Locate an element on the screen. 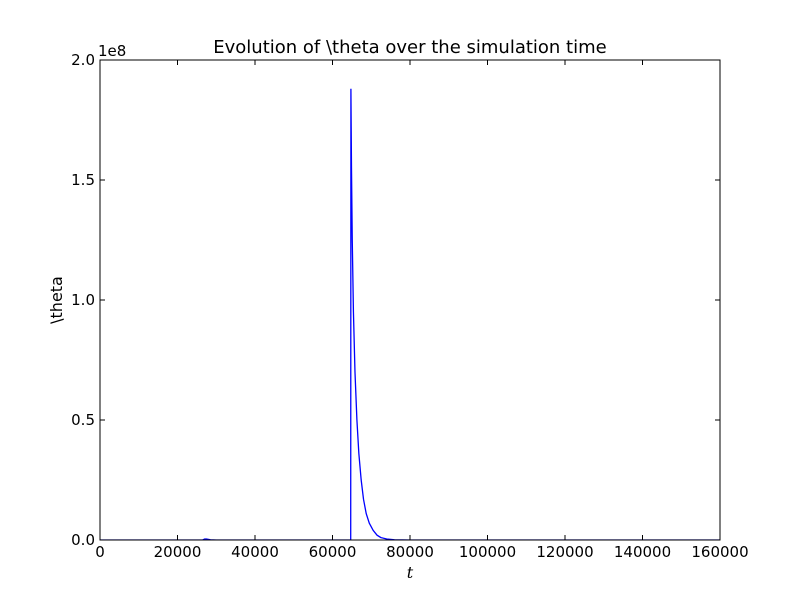 The image size is (800, 600). x-tick-label: 140000 is located at coordinates (642, 552).